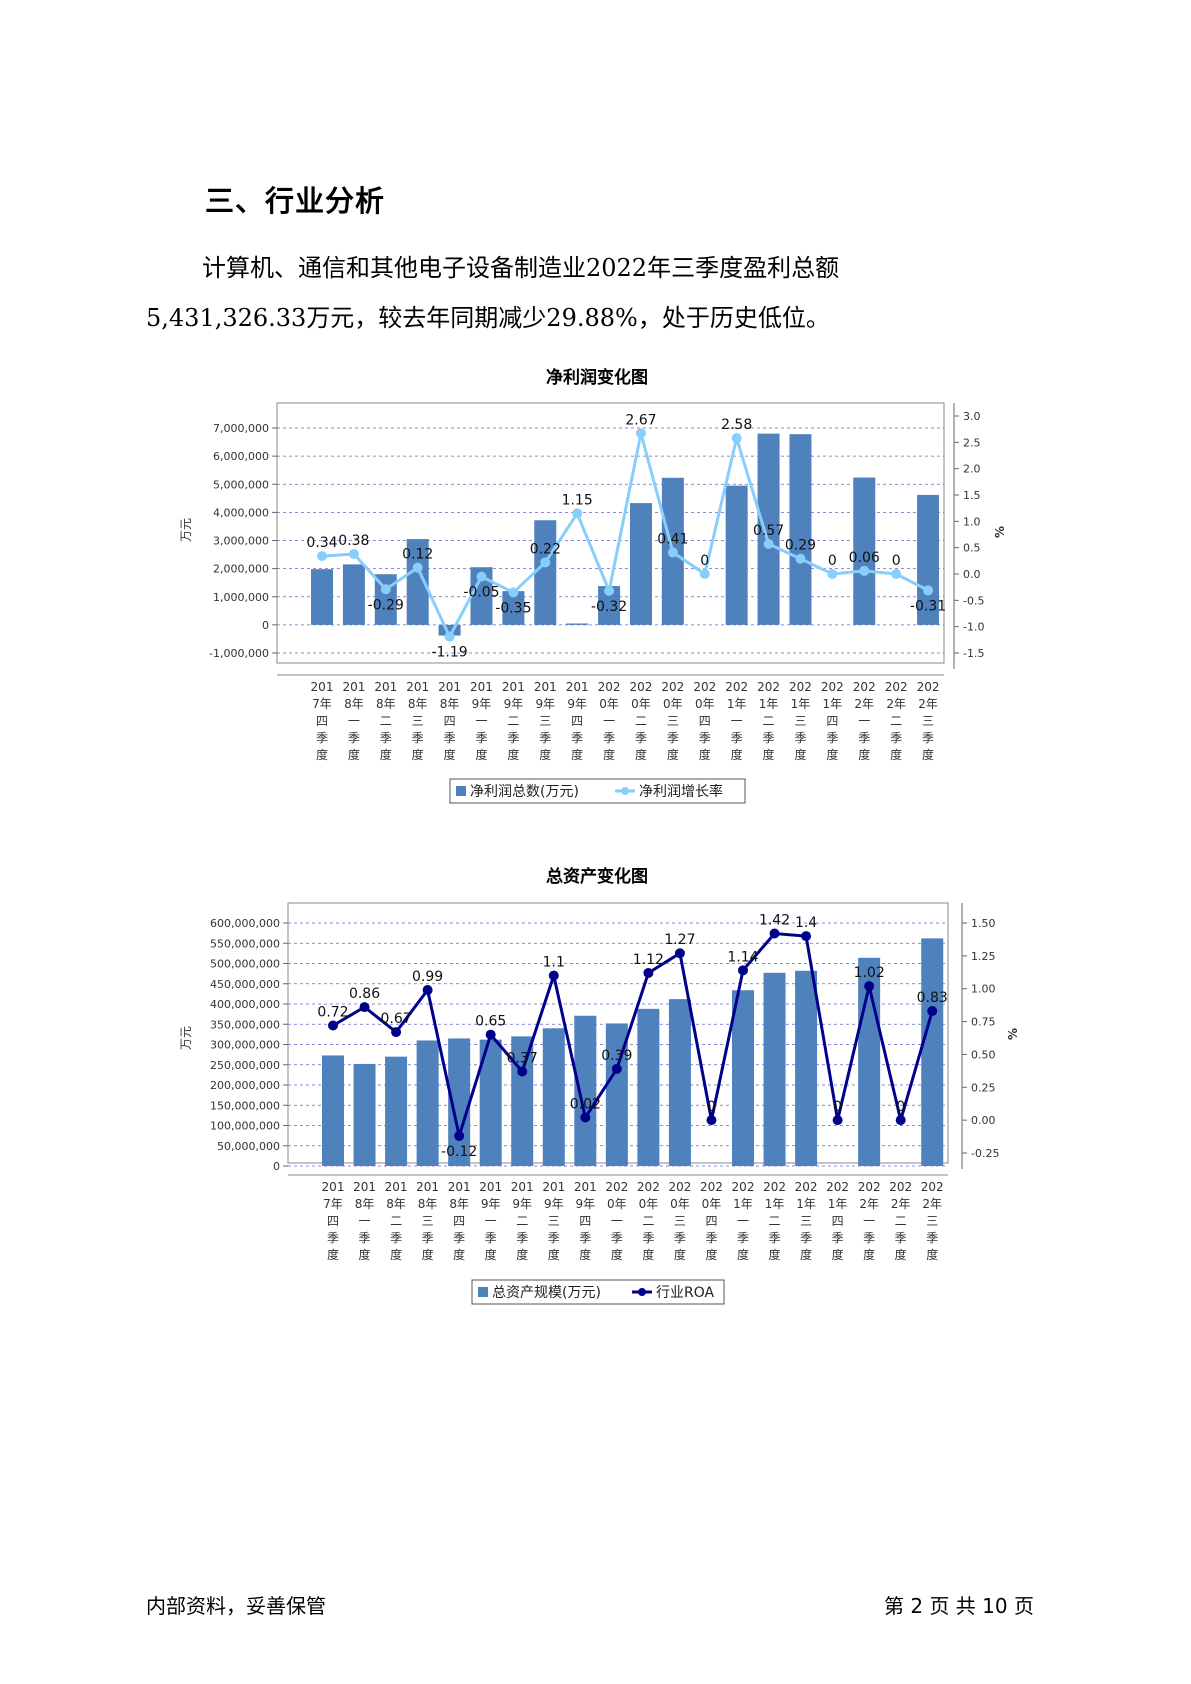 The image size is (1191, 1684). I want to click on data-label-11: 2.67, so click(640, 420).